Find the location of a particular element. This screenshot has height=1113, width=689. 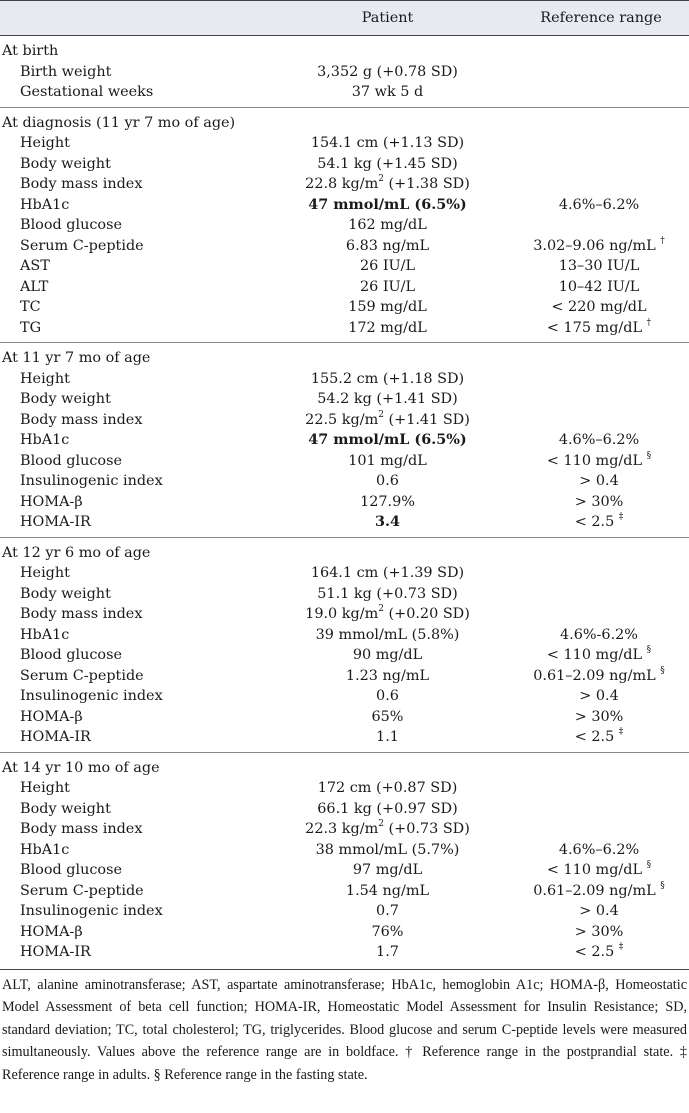

row-label: Gestational weeks is located at coordinates (87, 92).